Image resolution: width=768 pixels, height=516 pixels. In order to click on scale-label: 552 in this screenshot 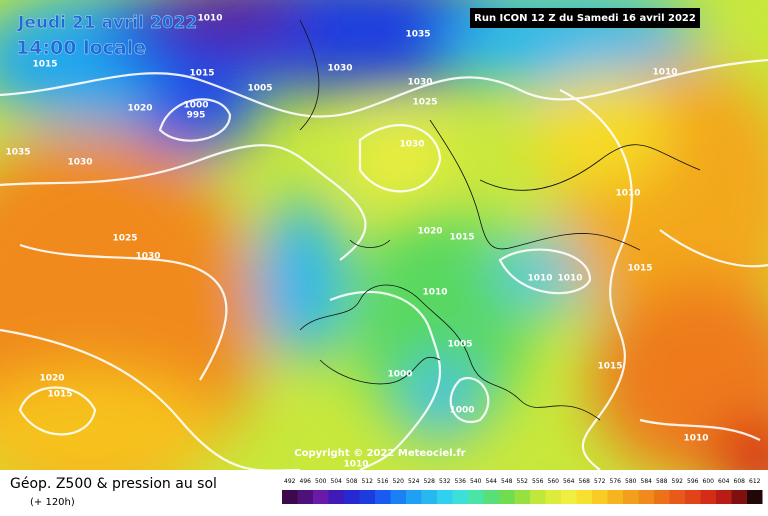, I will do `click(523, 481)`.